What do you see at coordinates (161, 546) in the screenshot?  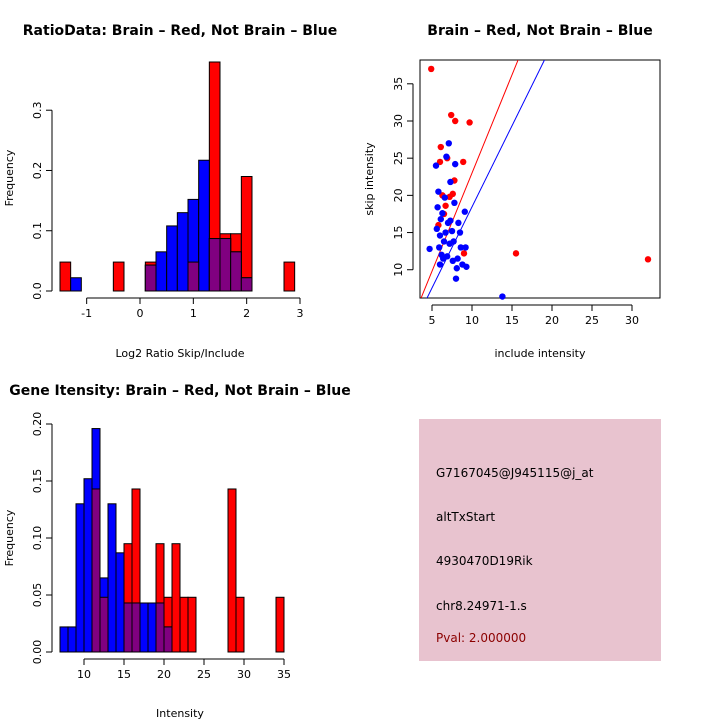 I see `intensity-histogram-axes: 10 15 20 25 30 35 0.00 0.05 0.10 0.15 0.20` at bounding box center [161, 546].